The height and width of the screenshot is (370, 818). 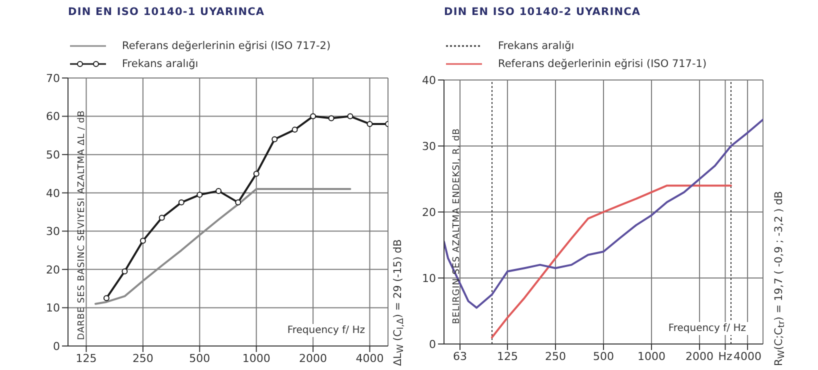 I want to click on y-tick-label: 70, so click(x=53, y=78).